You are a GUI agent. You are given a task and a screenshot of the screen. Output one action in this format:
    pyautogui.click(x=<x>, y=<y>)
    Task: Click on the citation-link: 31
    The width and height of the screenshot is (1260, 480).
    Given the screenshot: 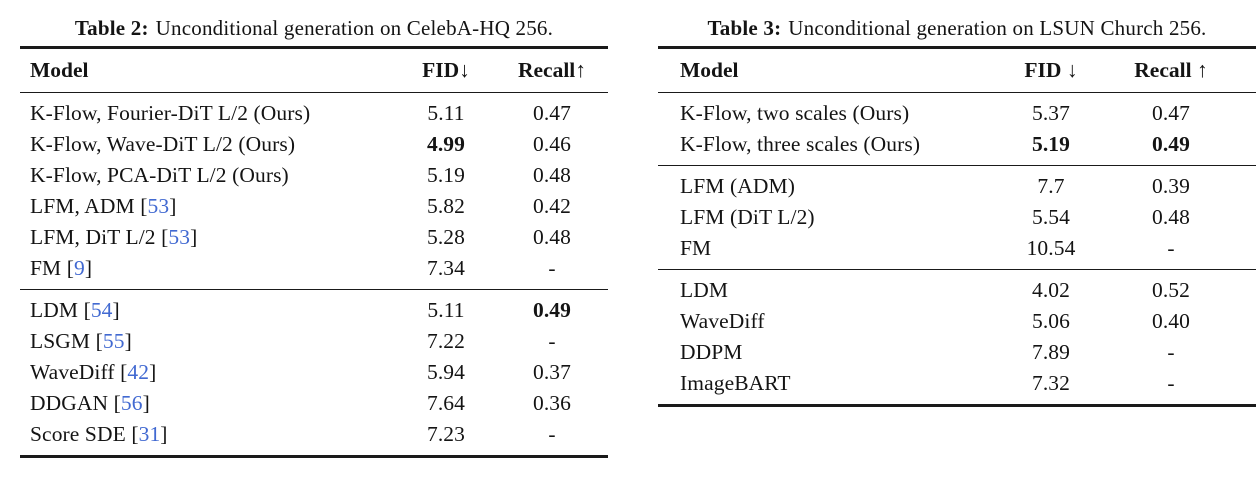 What is the action you would take?
    pyautogui.click(x=149, y=434)
    